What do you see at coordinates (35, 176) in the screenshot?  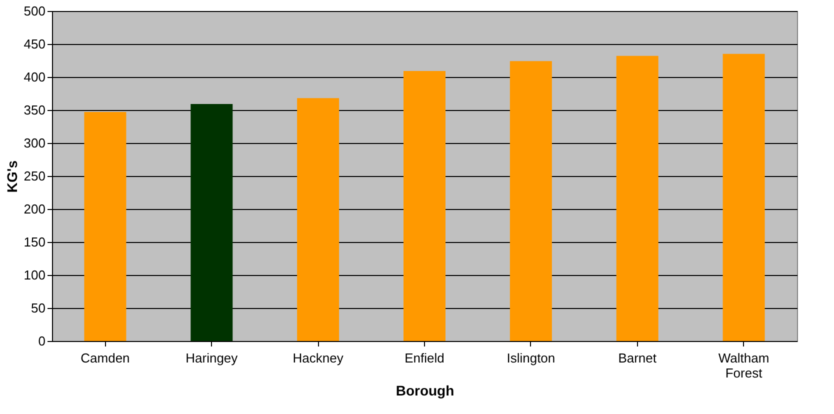 I see `y-tick-label: 250` at bounding box center [35, 176].